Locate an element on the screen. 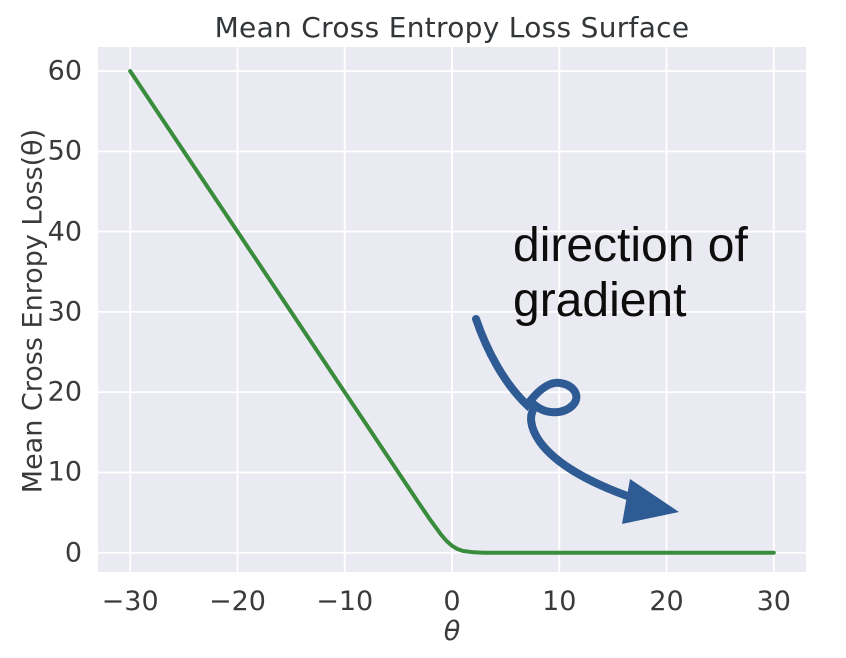 The image size is (846, 658). y-tick-label: 10 is located at coordinates (64, 472).